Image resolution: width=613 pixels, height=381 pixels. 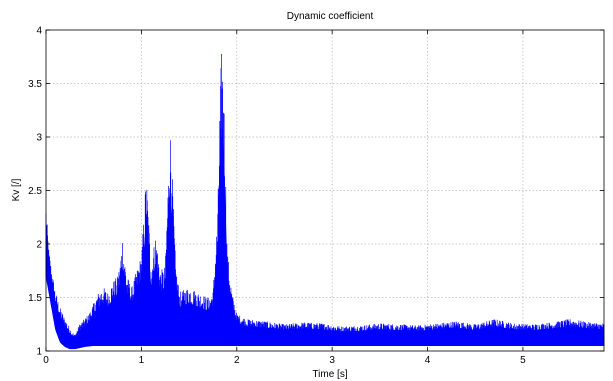 What do you see at coordinates (142, 360) in the screenshot?
I see `x-tick-label: 1` at bounding box center [142, 360].